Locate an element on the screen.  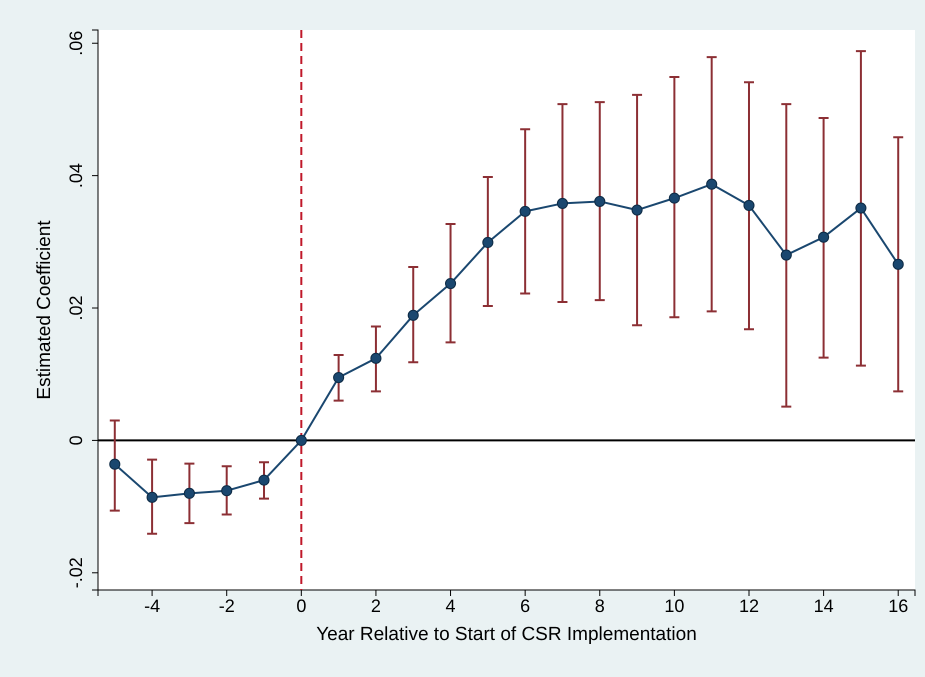
y-tick-label: .02 is located at coordinates (76, 308).